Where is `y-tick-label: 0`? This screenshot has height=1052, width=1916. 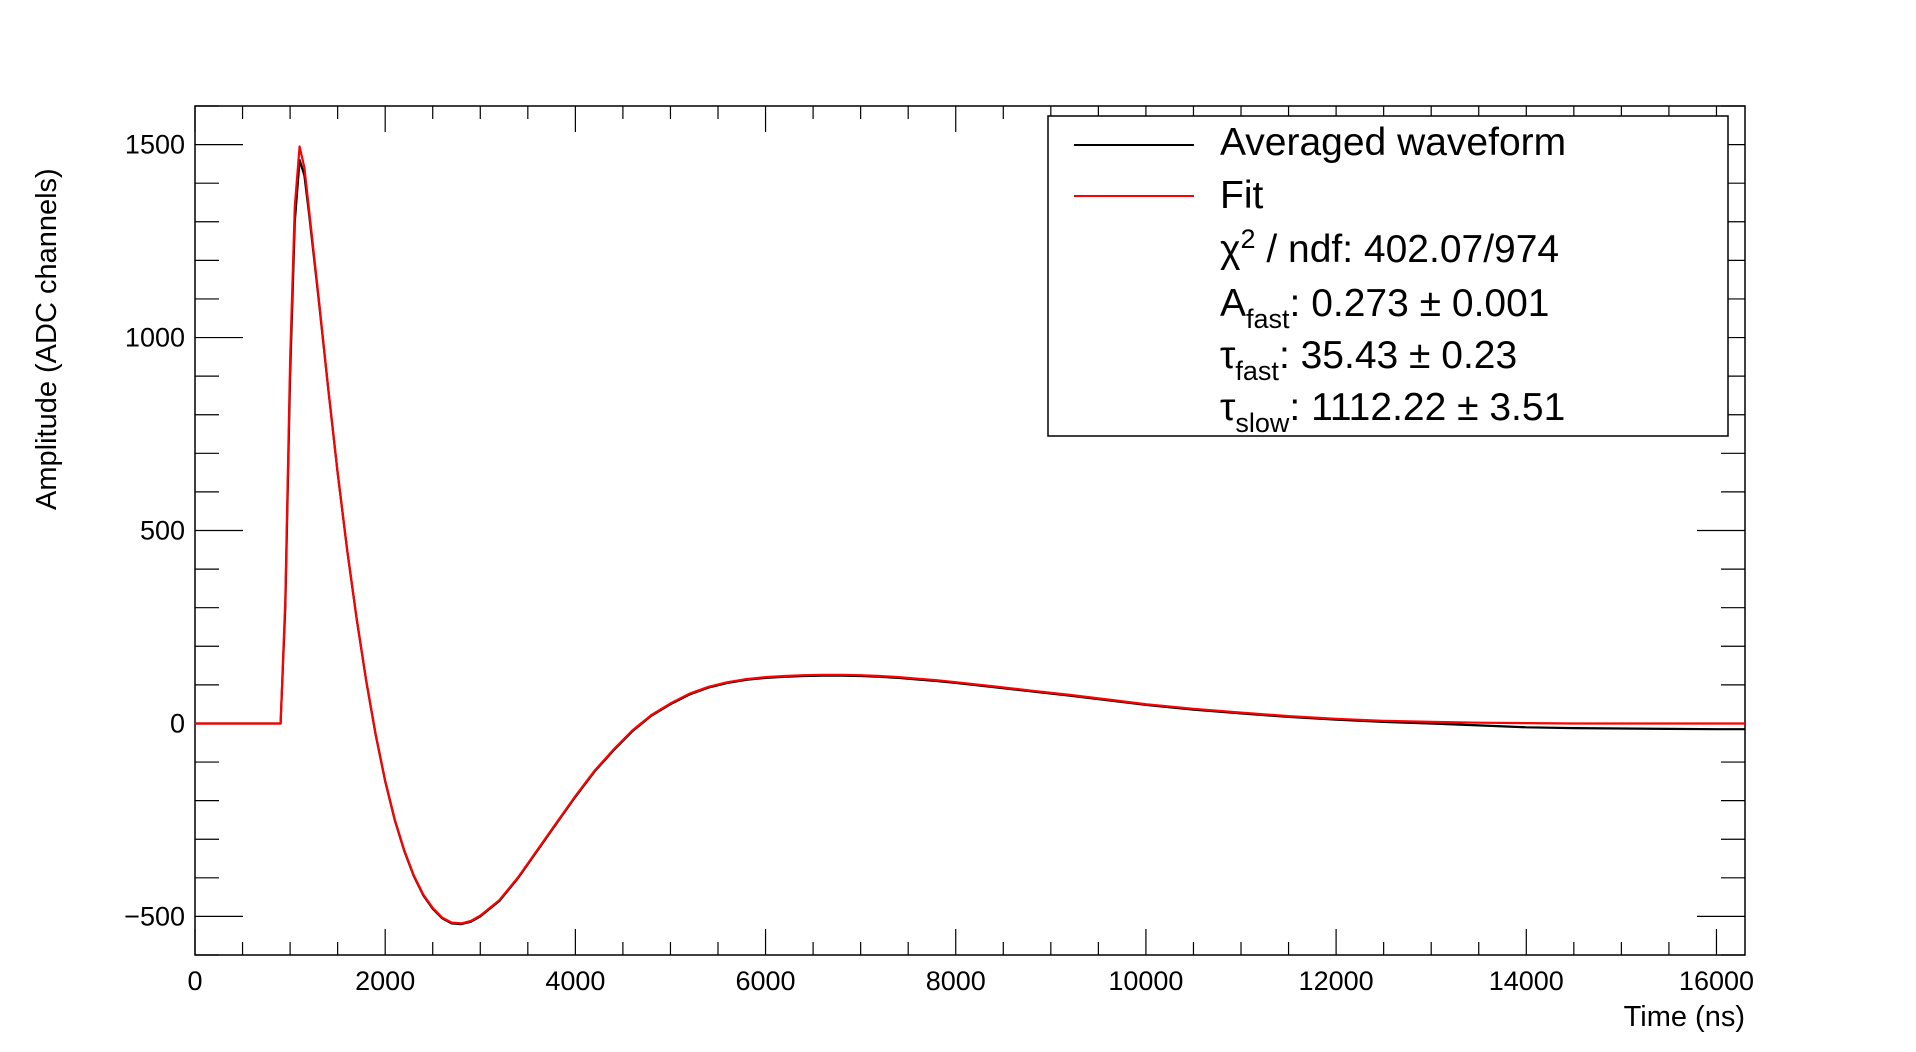
y-tick-label: 0 is located at coordinates (177, 723).